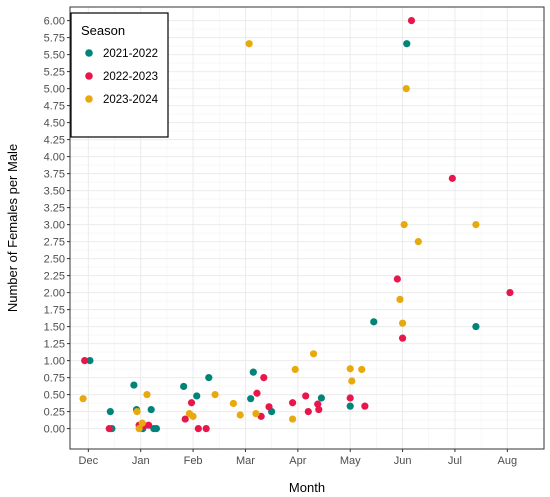 This screenshot has height=497, width=550. What do you see at coordinates (54, 141) in the screenshot?
I see `y-tick-label: 4.25` at bounding box center [54, 141].